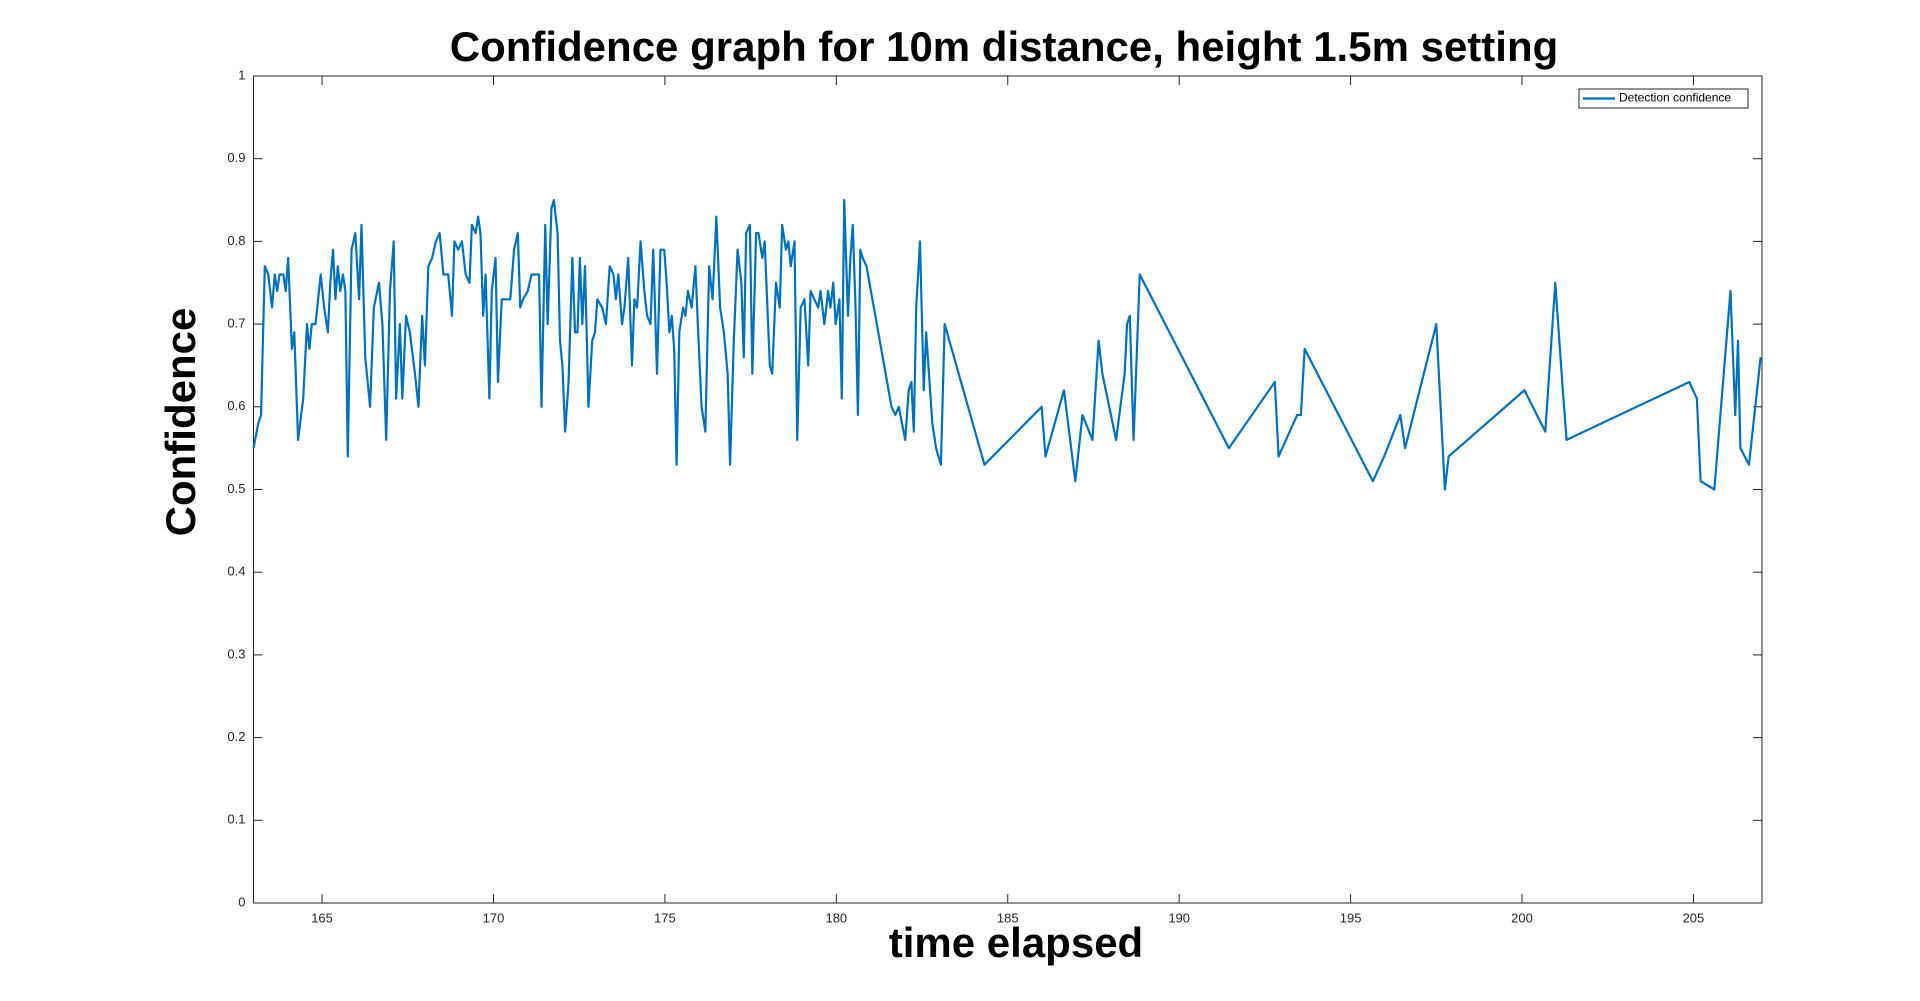 The width and height of the screenshot is (1920, 1001). What do you see at coordinates (236, 323) in the screenshot?
I see `y-tick-label: 0.7` at bounding box center [236, 323].